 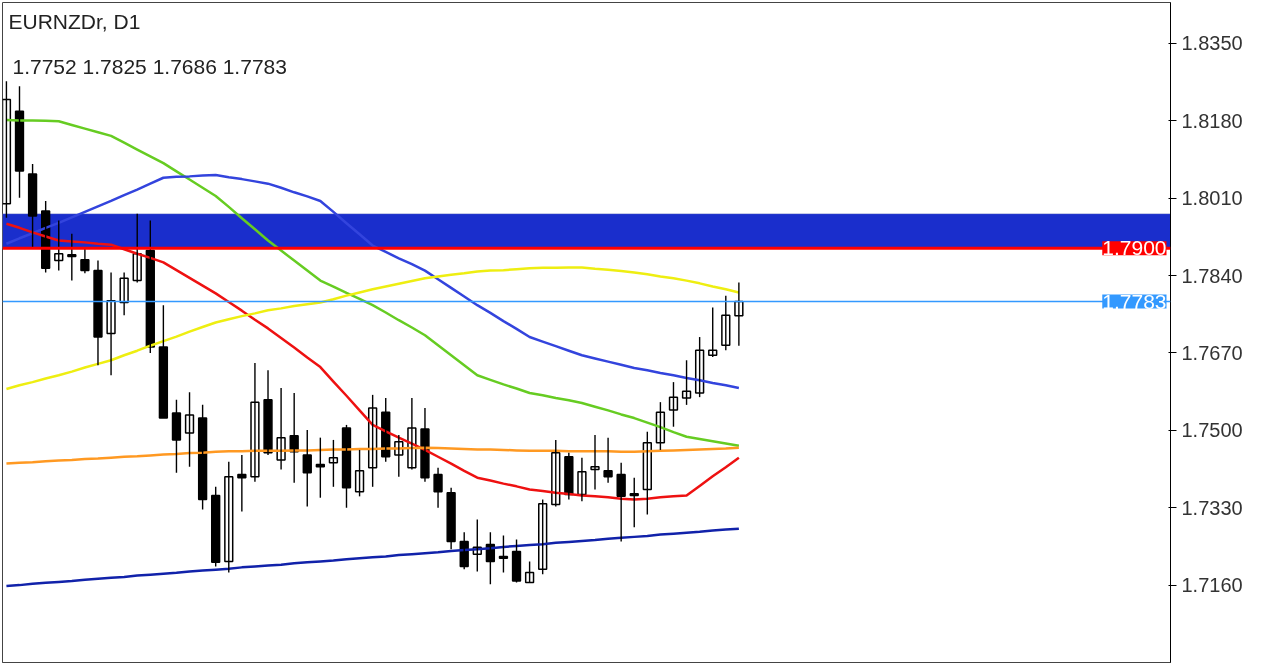 What do you see at coordinates (1134, 248) in the screenshot?
I see `ref-line-label: 1.7900` at bounding box center [1134, 248].